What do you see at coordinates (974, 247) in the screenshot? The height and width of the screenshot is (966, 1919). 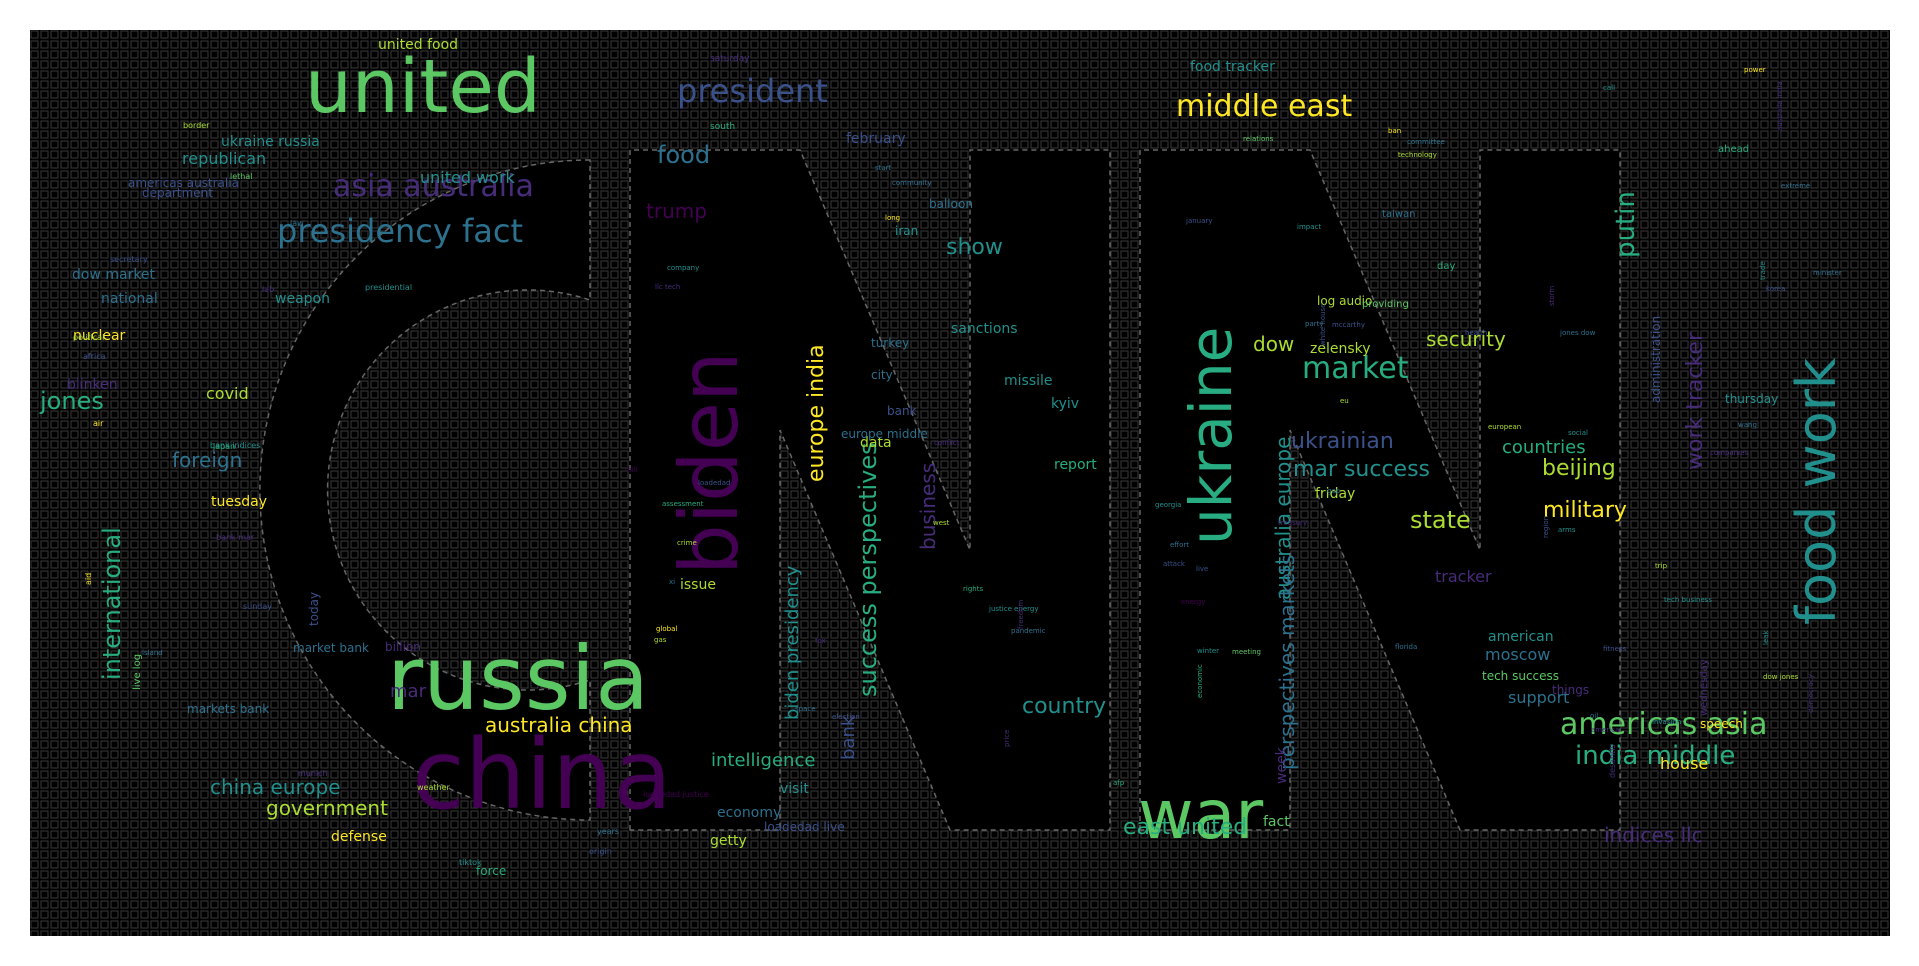 I see `word-show: show` at bounding box center [974, 247].